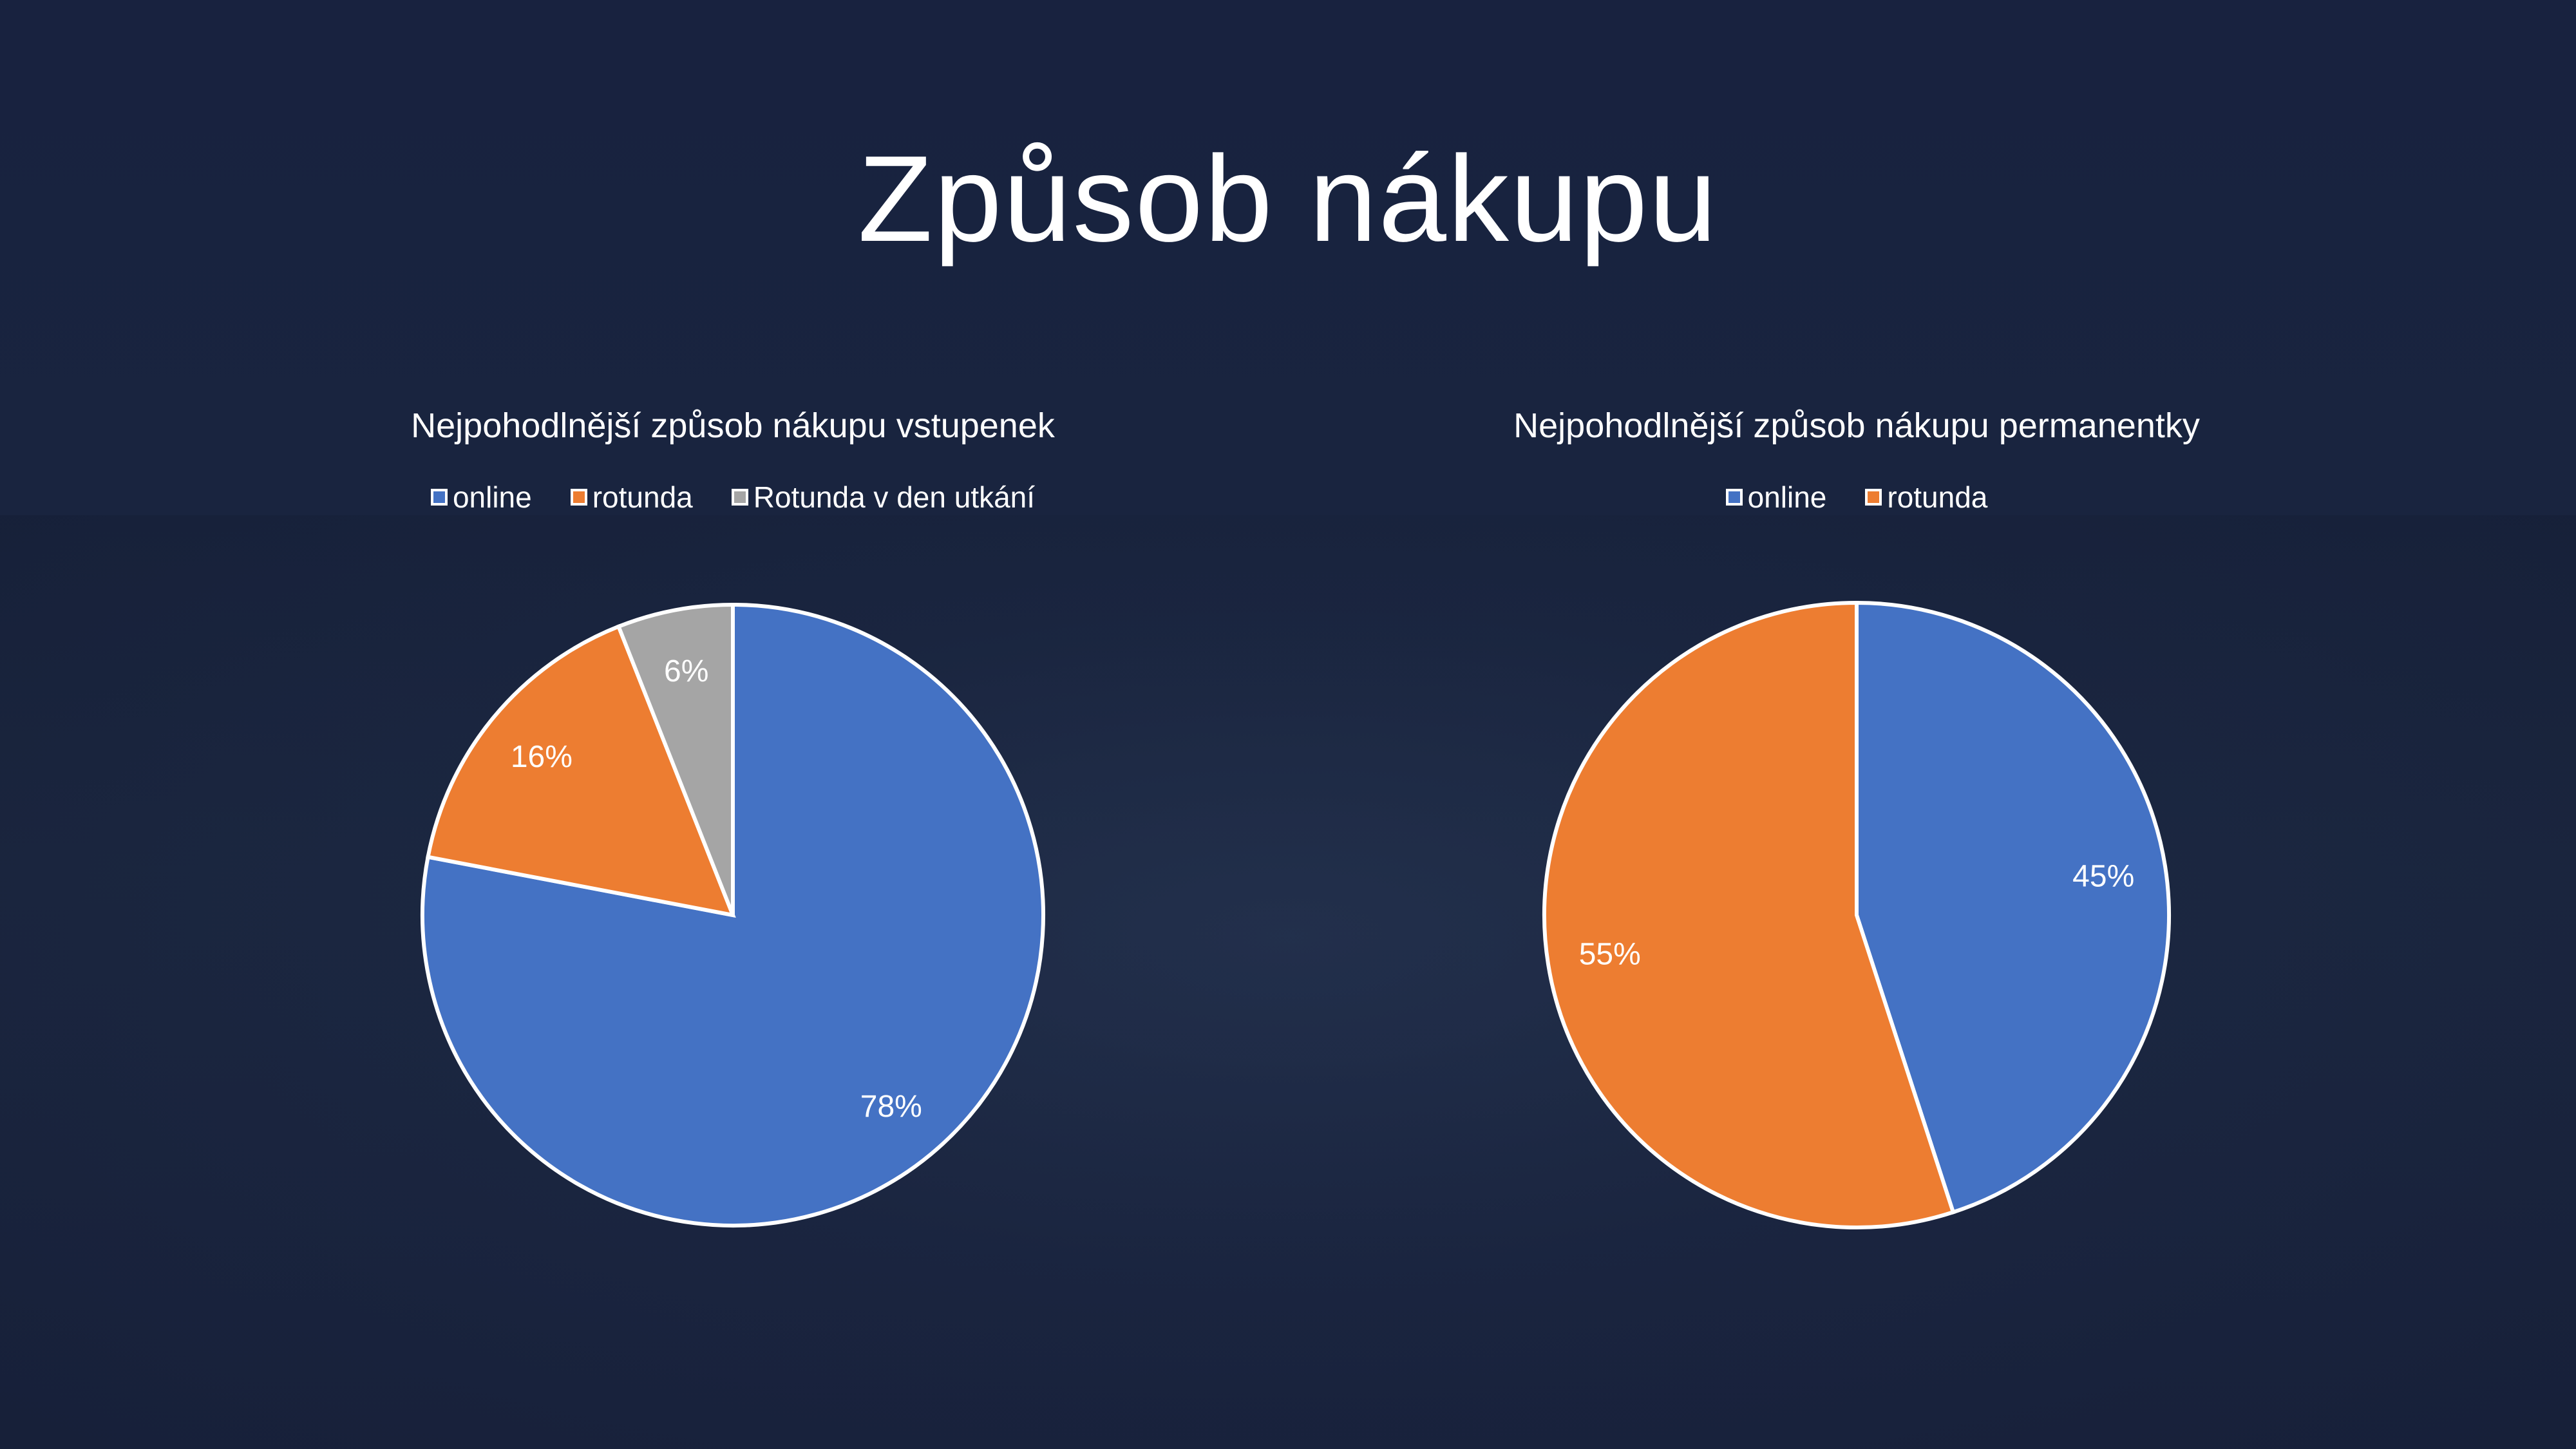 The image size is (2576, 1449). What do you see at coordinates (891, 1107) in the screenshot?
I see `data-label: 78%` at bounding box center [891, 1107].